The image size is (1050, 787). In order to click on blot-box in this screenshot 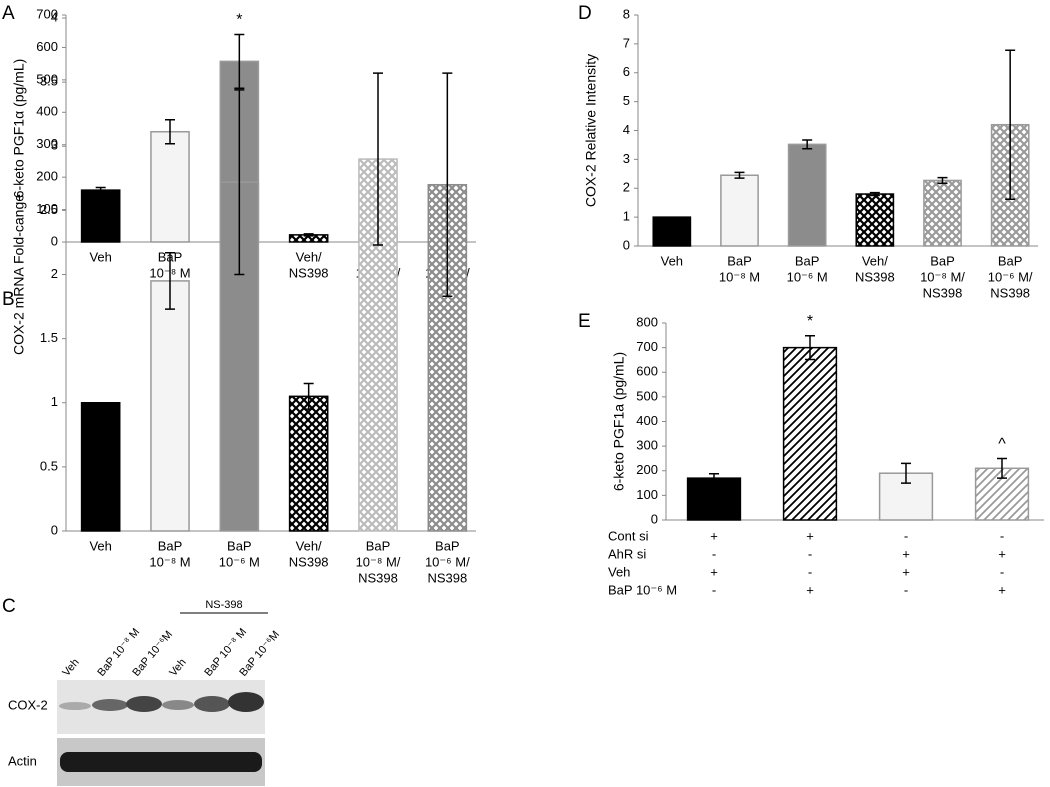, I will do `click(161, 707)`.